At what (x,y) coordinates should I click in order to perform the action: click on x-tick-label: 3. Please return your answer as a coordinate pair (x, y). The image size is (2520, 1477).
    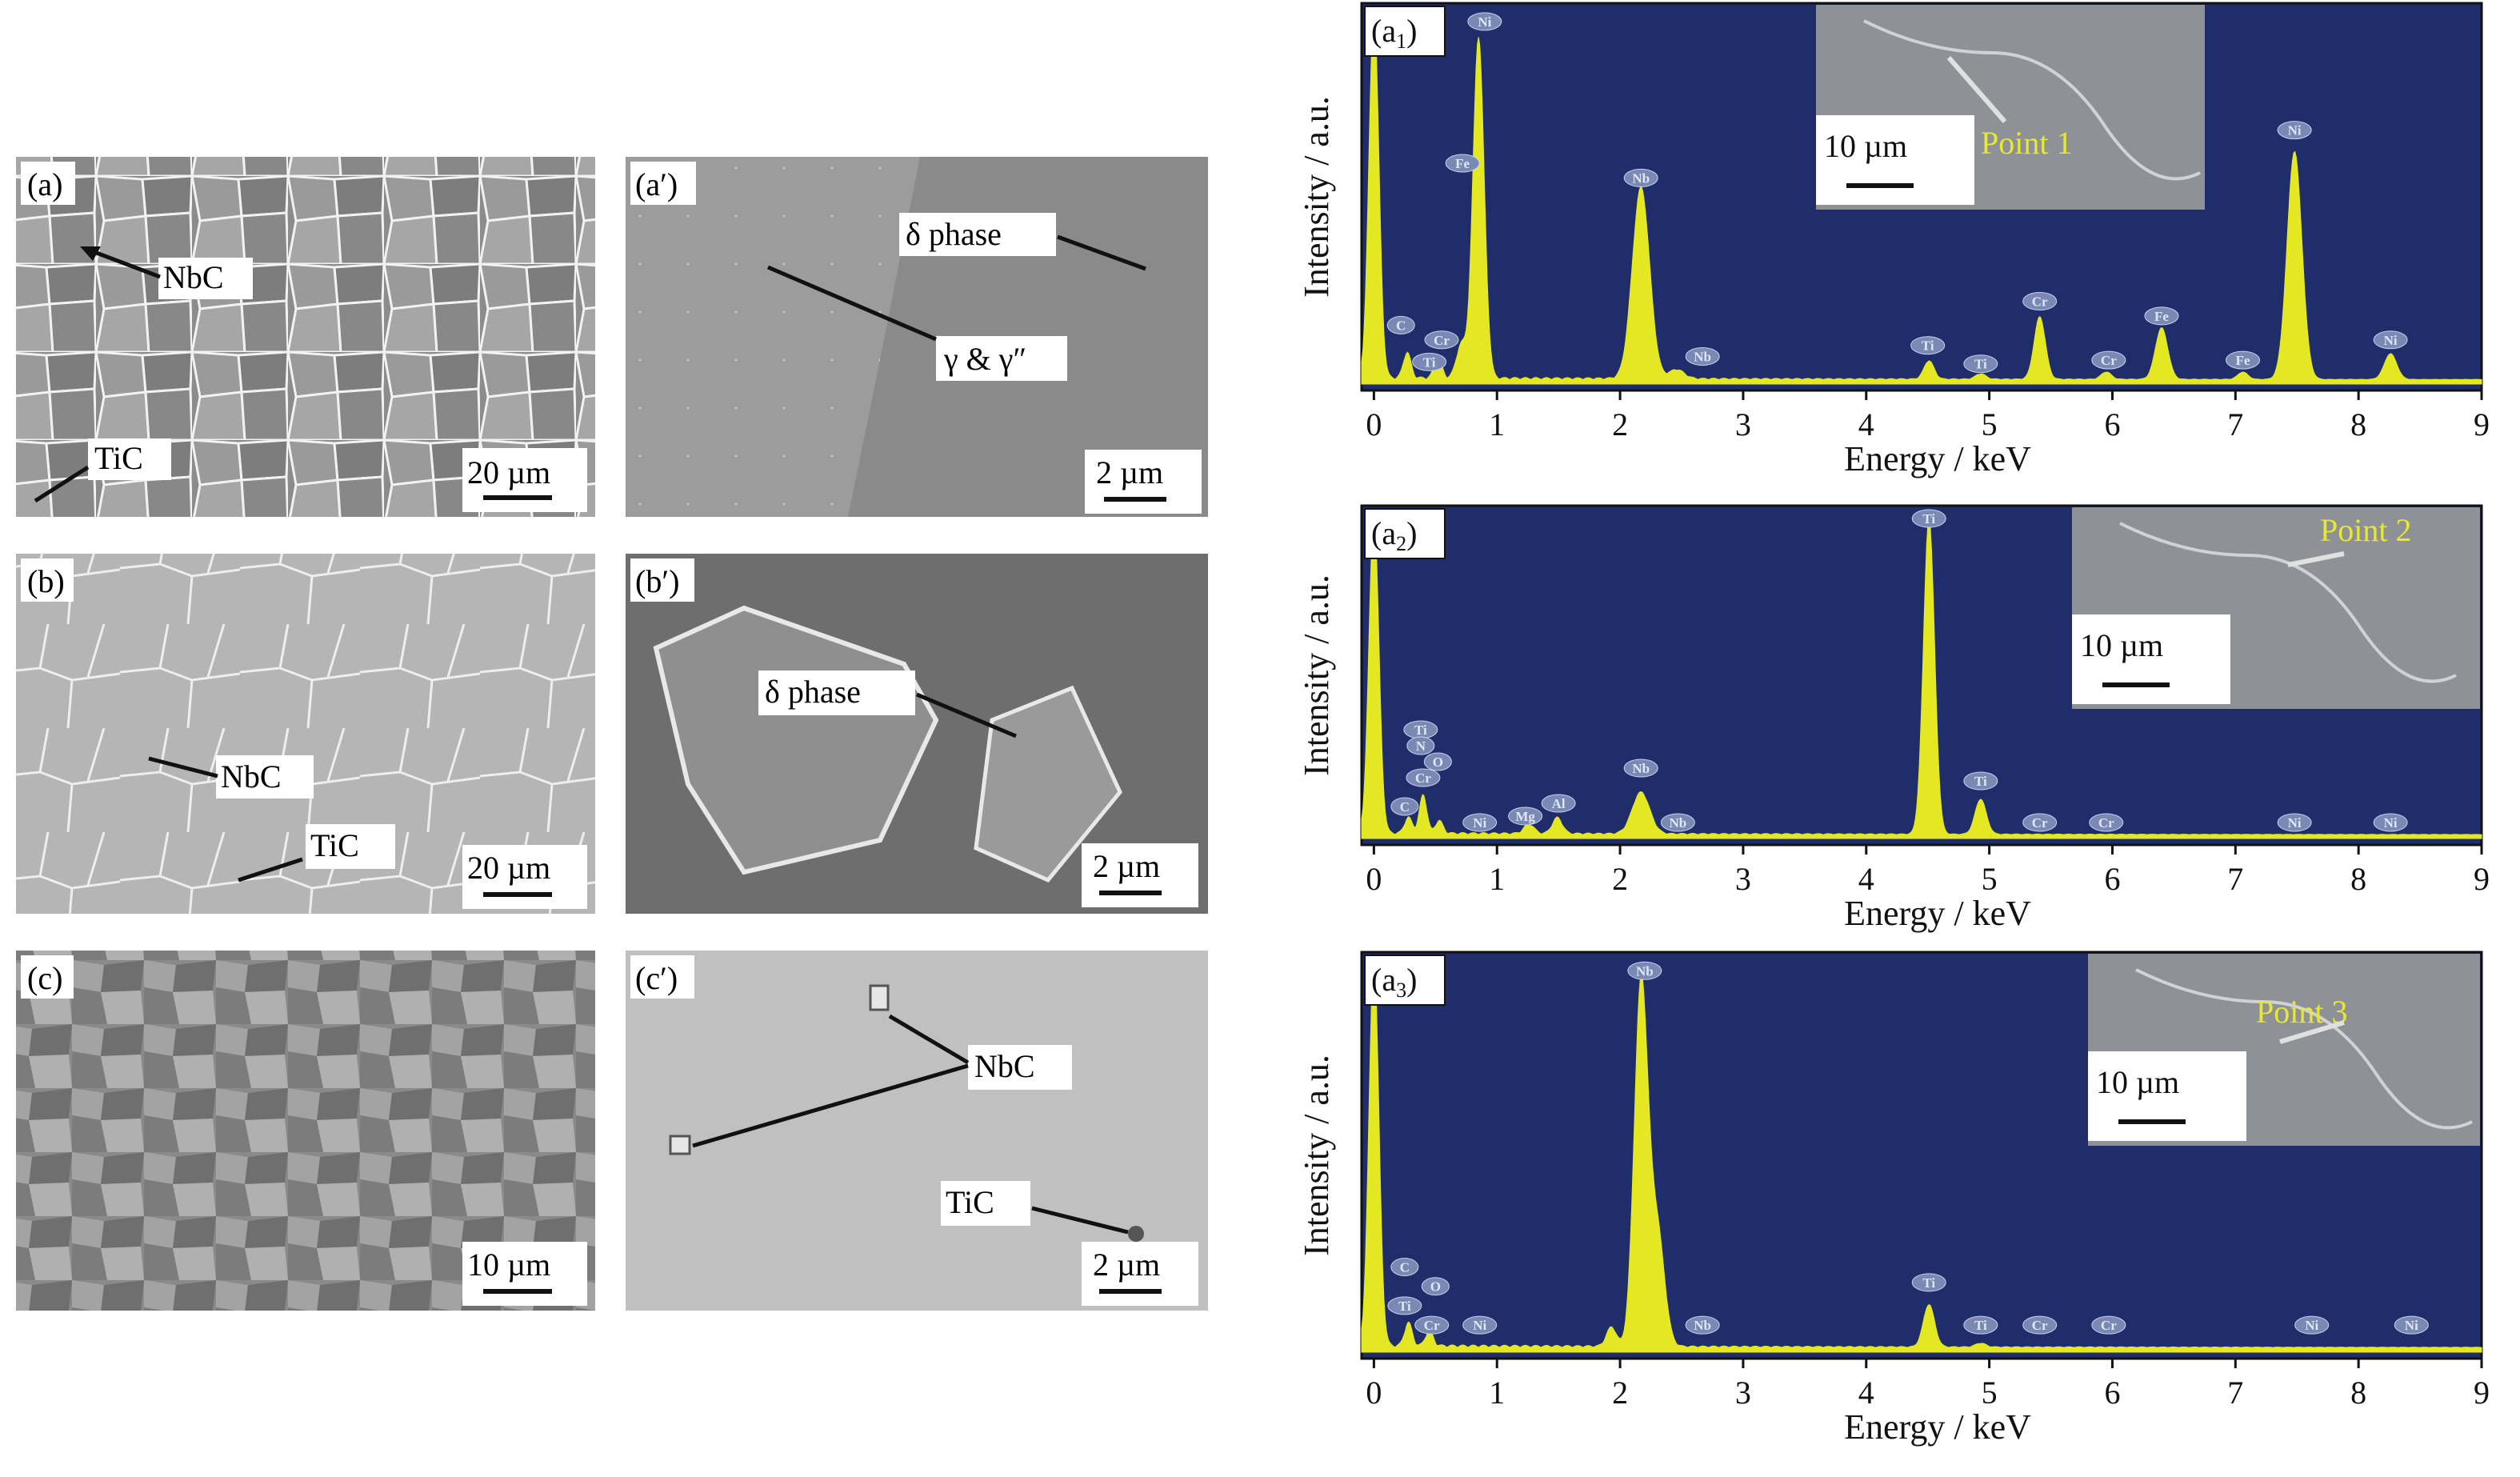
    Looking at the image, I should click on (1743, 879).